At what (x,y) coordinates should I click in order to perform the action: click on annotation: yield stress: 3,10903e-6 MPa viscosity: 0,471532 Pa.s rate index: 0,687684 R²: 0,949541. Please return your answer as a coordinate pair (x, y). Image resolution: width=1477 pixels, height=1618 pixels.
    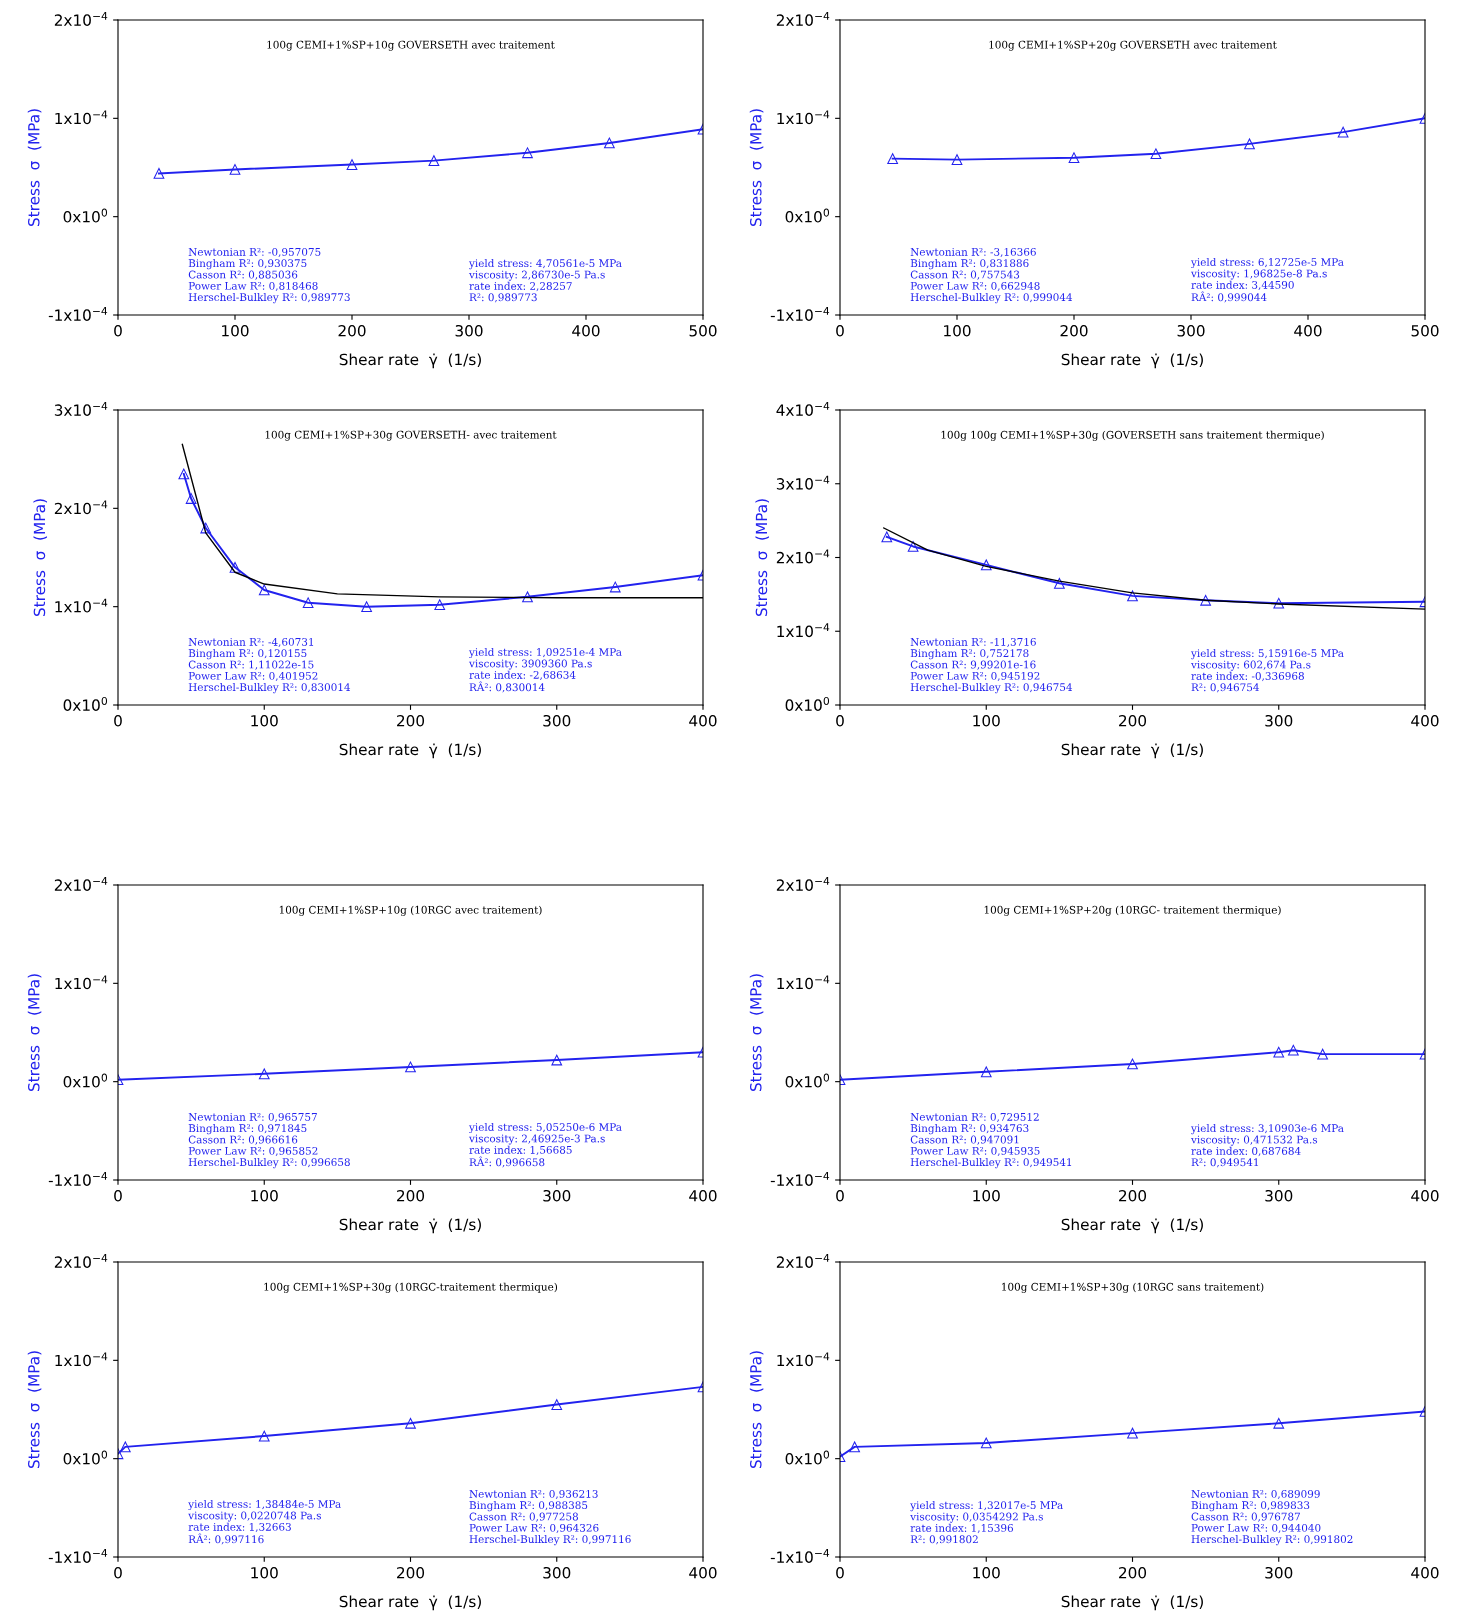
    Looking at the image, I should click on (1267, 1146).